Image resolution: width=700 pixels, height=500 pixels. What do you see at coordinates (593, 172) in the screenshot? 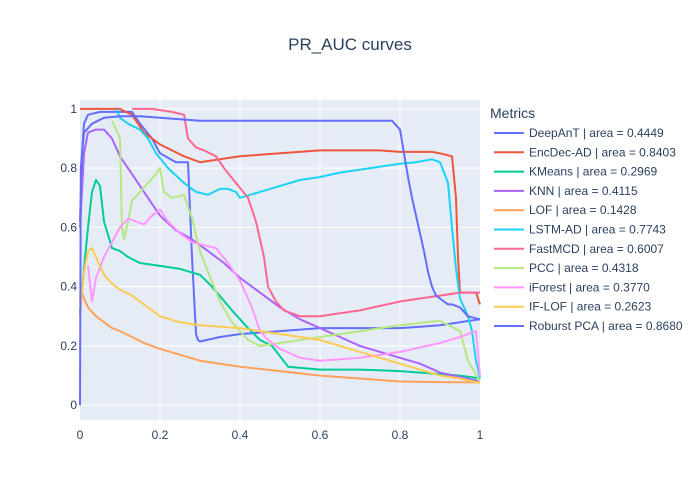
I see `legend-label: KMeans | area = 0.2969` at bounding box center [593, 172].